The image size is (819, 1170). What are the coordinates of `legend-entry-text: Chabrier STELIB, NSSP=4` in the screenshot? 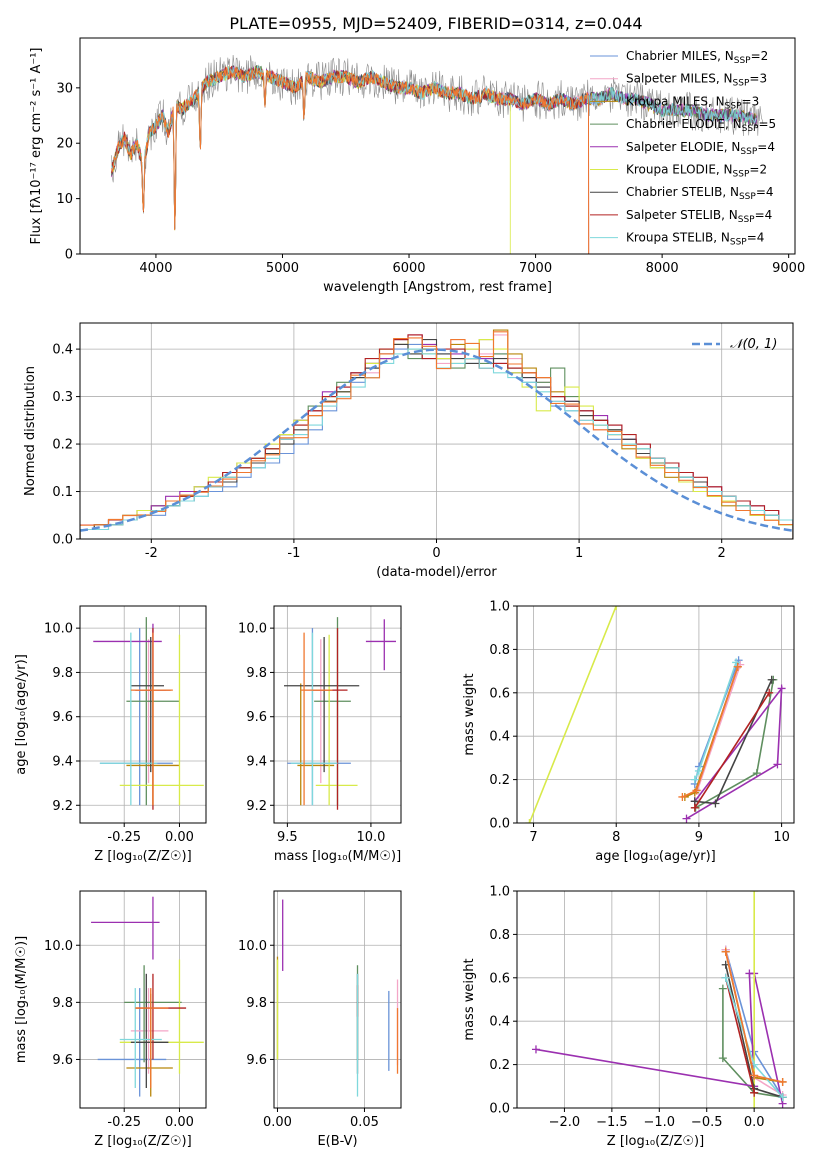 It's located at (700, 193).